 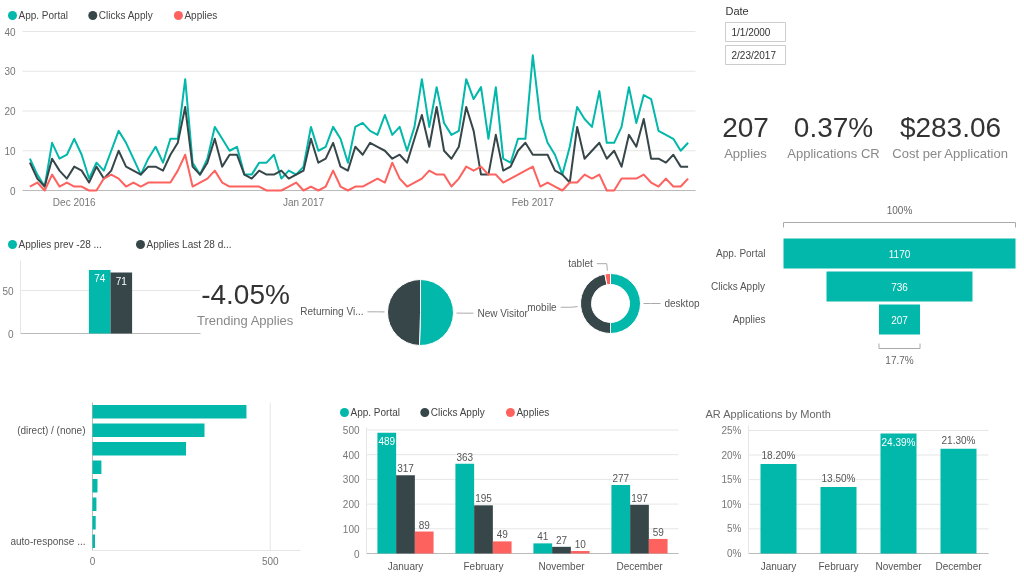 I want to click on text: Date, so click(x=737, y=10).